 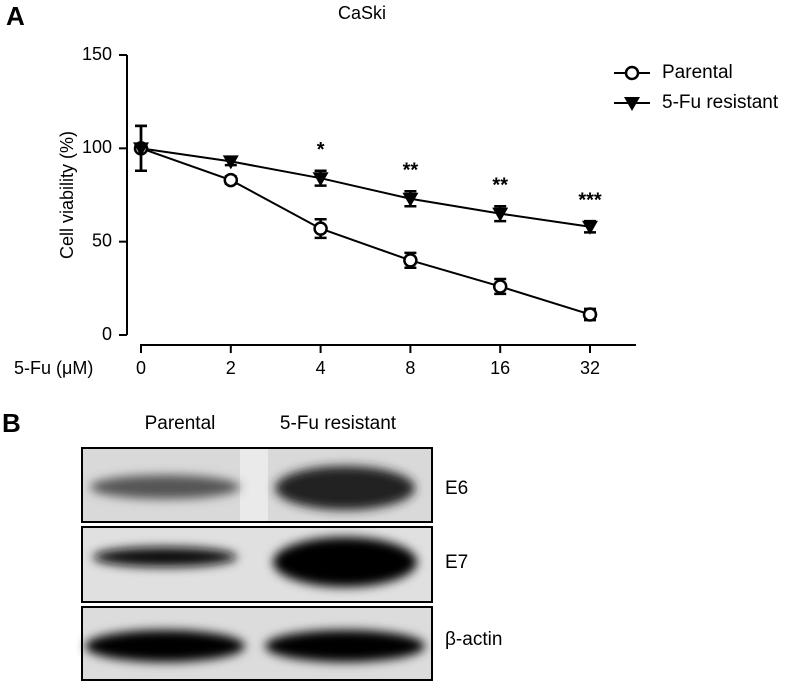 What do you see at coordinates (720, 102) in the screenshot?
I see `legend-label: 5-Fu resistant` at bounding box center [720, 102].